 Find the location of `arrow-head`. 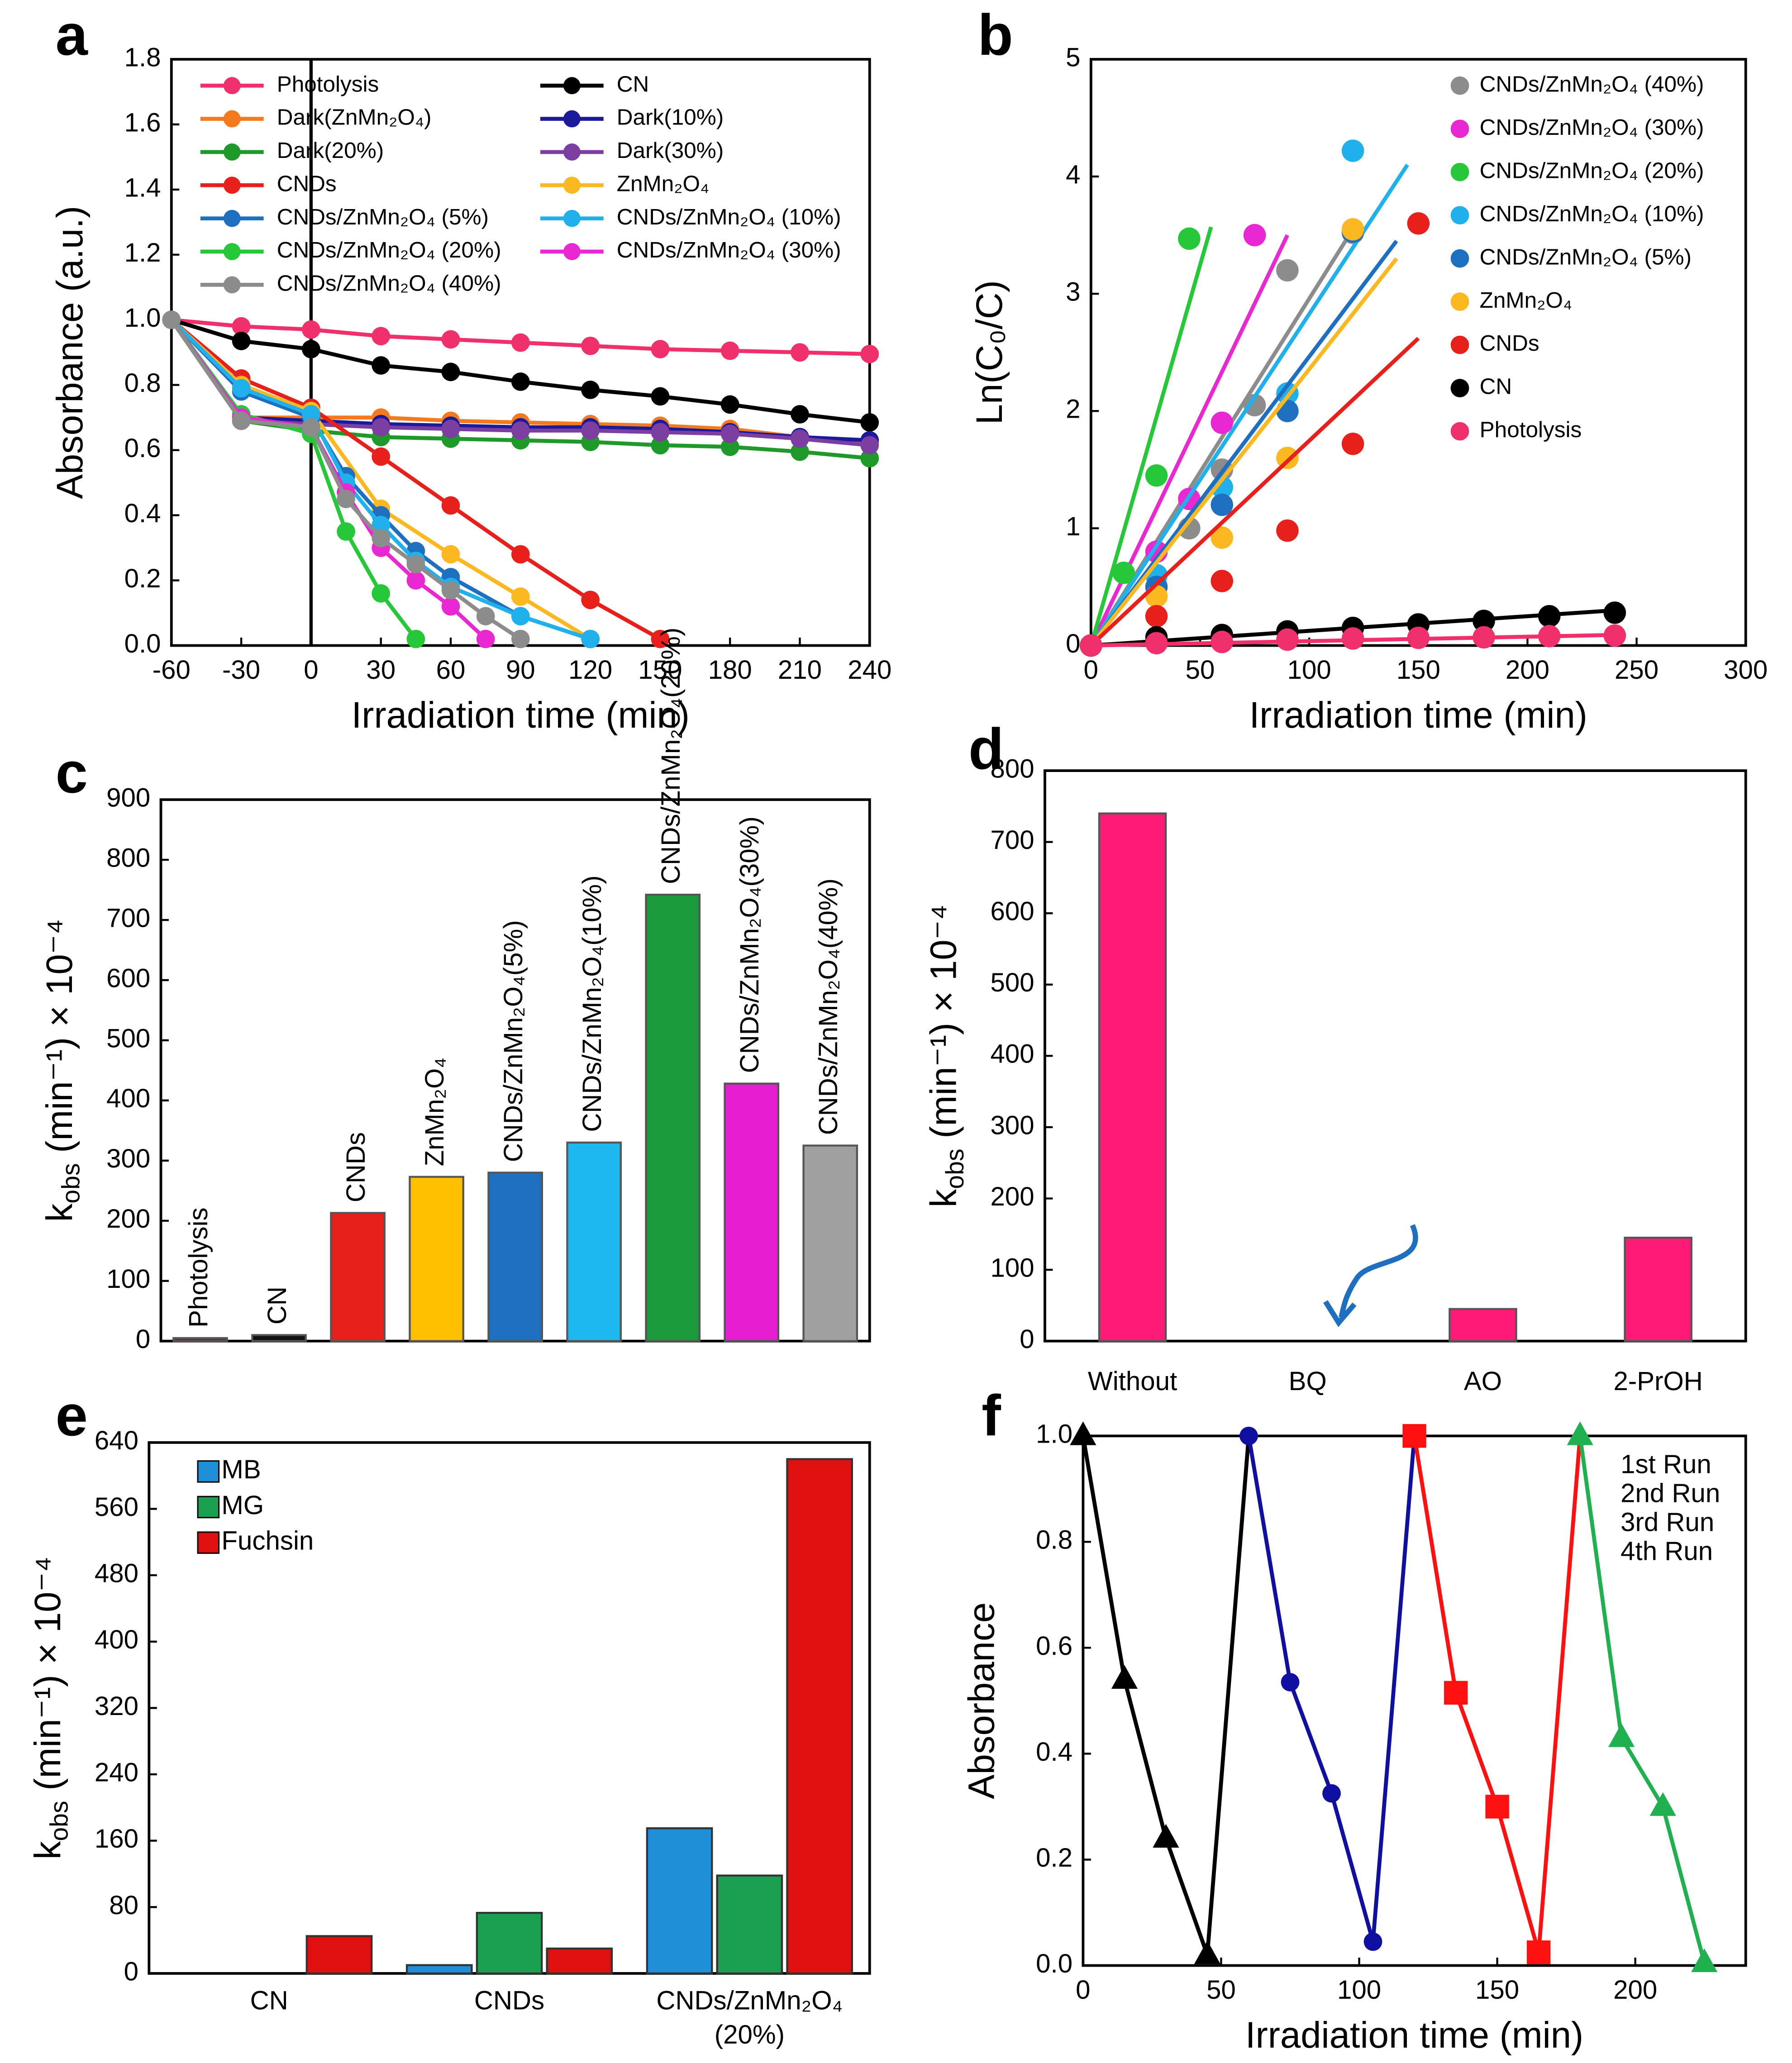

arrow-head is located at coordinates (1340, 1313).